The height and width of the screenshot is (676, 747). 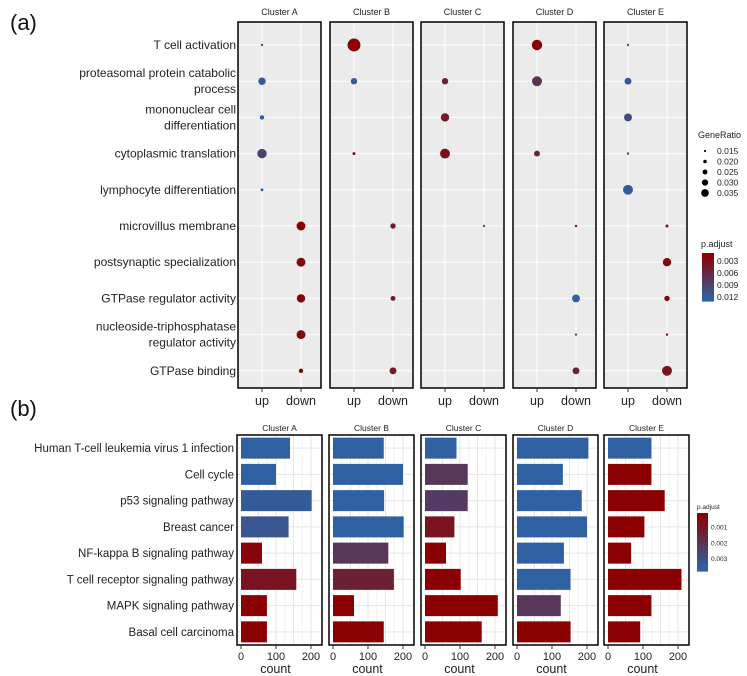 I want to click on facet-title: Cluster B, so click(x=371, y=12).